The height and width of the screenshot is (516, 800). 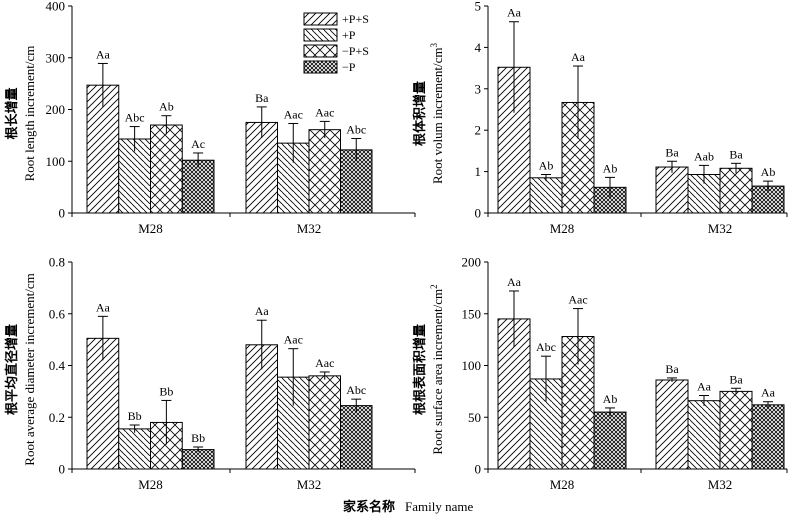 I want to click on legend-label: +P, so click(x=349, y=35).